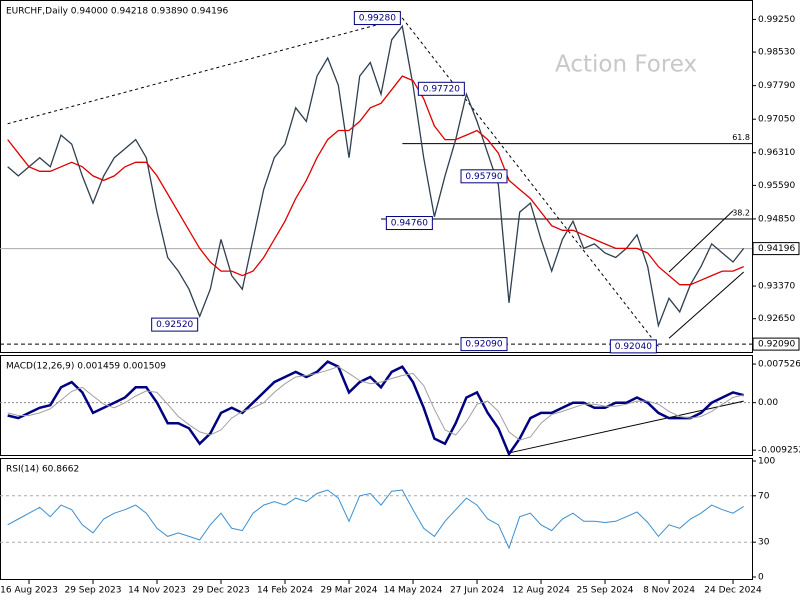  Describe the element at coordinates (285, 591) in the screenshot. I see `x-tick-label: 14 Feb 2024` at that location.